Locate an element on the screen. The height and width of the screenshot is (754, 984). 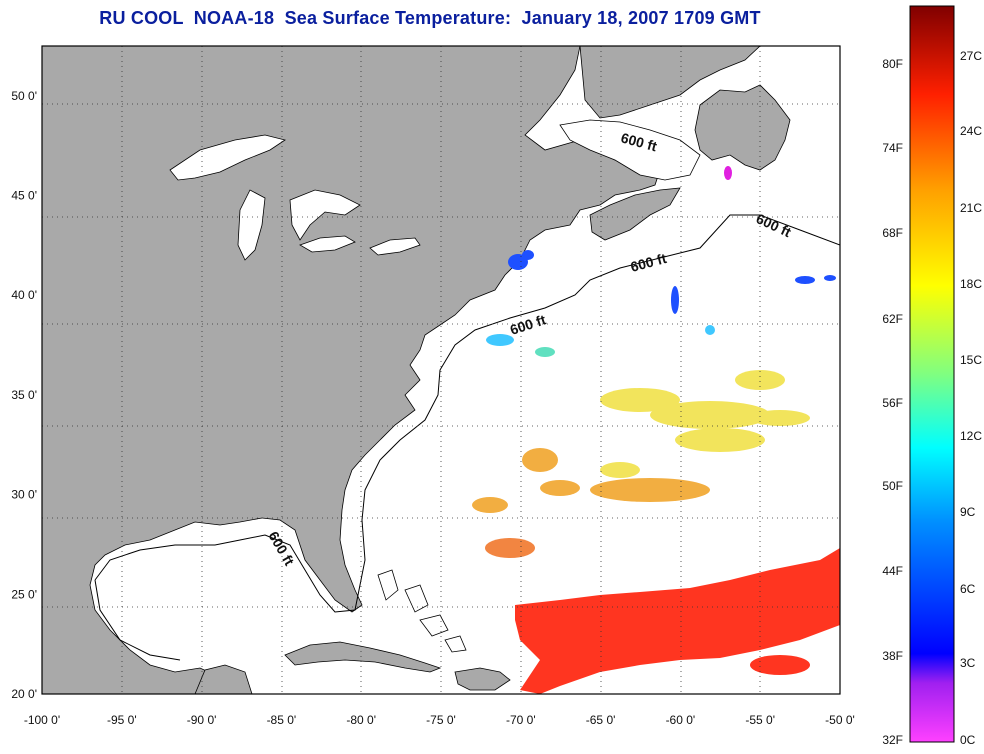
latitude-tick-label: 50 0' is located at coordinates (24, 96).